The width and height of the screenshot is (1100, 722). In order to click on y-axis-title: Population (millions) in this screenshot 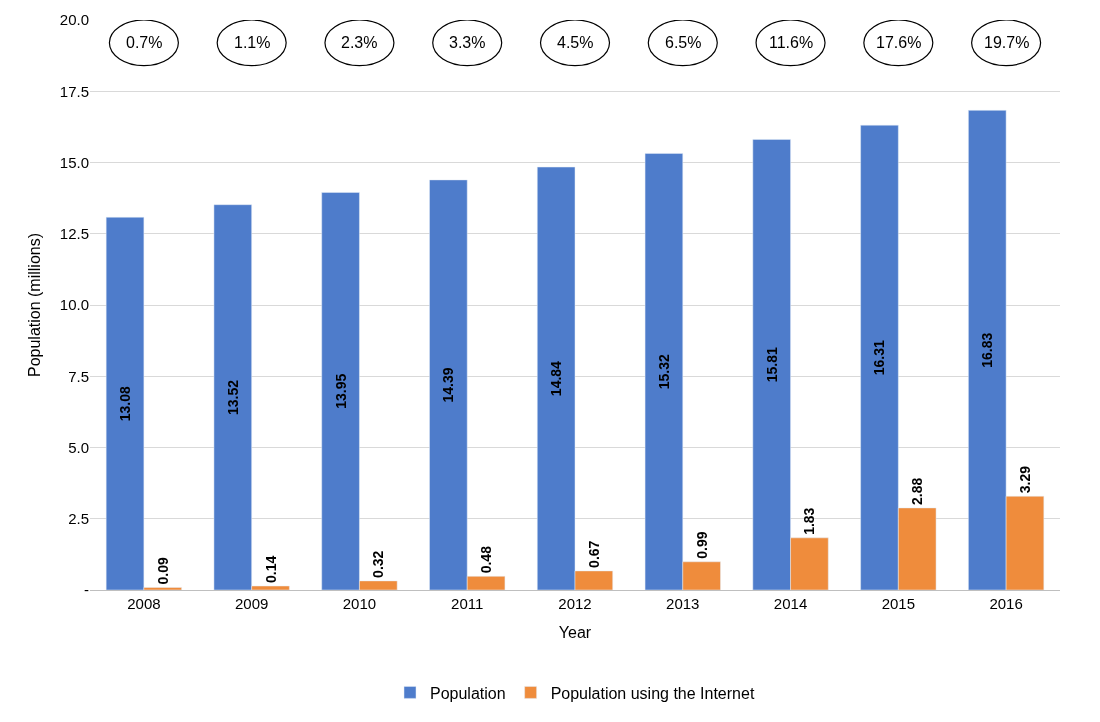, I will do `click(34, 305)`.